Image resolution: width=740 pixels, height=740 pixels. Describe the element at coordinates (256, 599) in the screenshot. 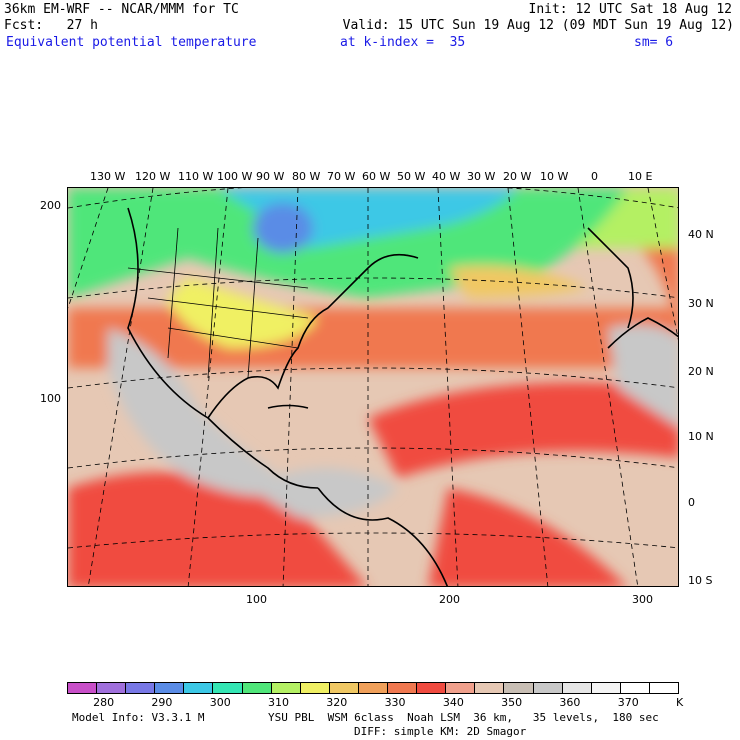

I see `grid-label-bottom: 100` at that location.